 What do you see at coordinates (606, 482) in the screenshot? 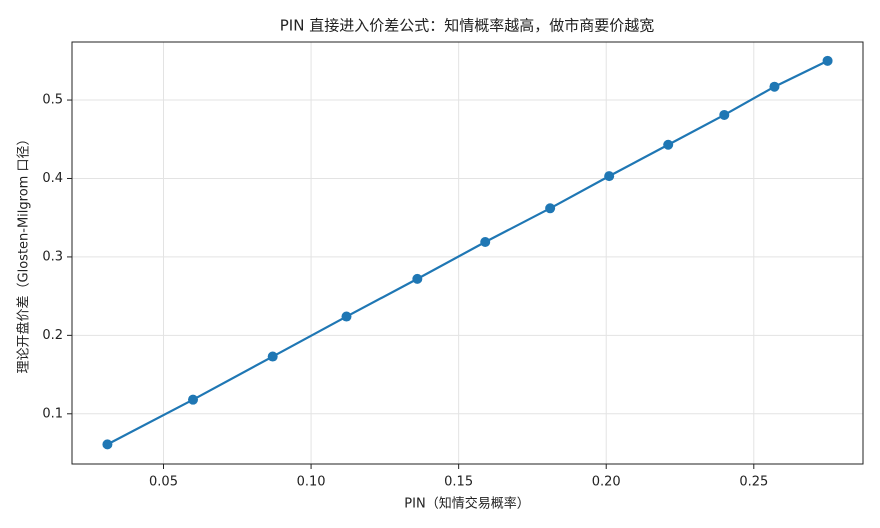
I see `x-tick-label: 0.20` at bounding box center [606, 482].